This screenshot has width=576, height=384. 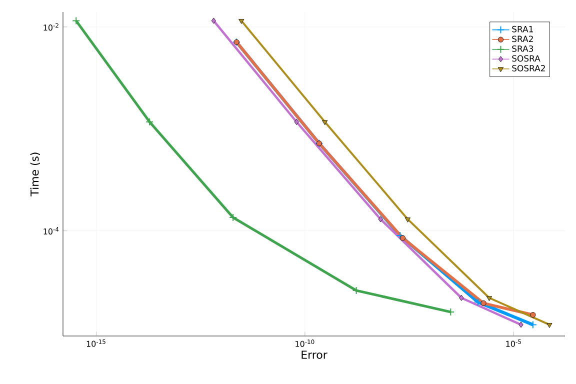 What do you see at coordinates (528, 68) in the screenshot?
I see `legend-label: SOSRA2` at bounding box center [528, 68].